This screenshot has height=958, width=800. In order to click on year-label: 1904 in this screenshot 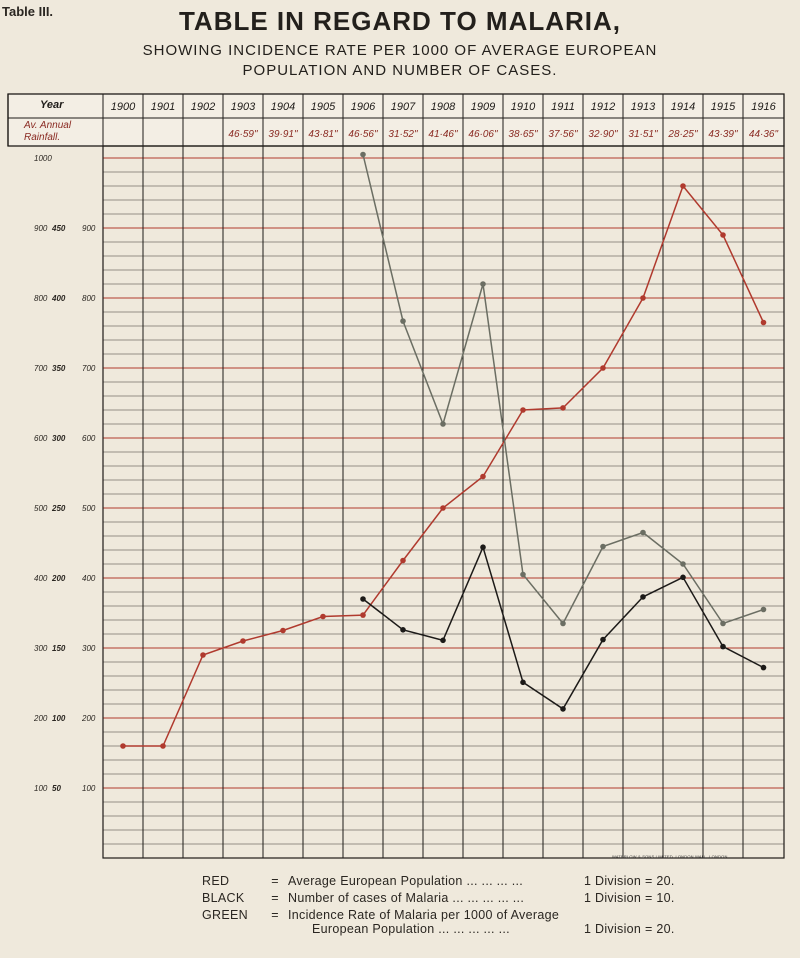, I will do `click(283, 107)`.